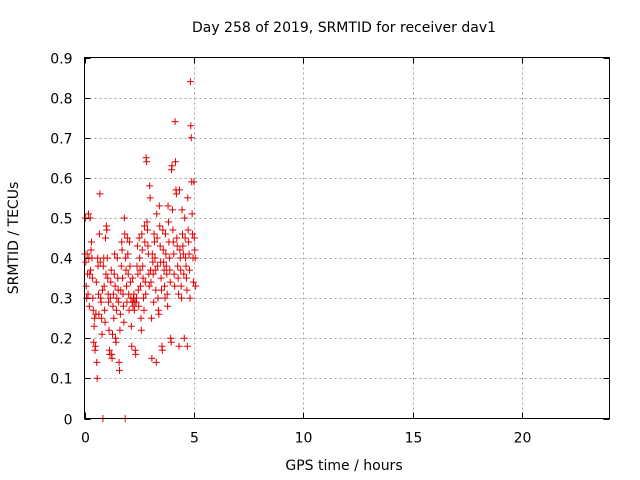  I want to click on y-tick-label: 0.5, so click(61, 220).